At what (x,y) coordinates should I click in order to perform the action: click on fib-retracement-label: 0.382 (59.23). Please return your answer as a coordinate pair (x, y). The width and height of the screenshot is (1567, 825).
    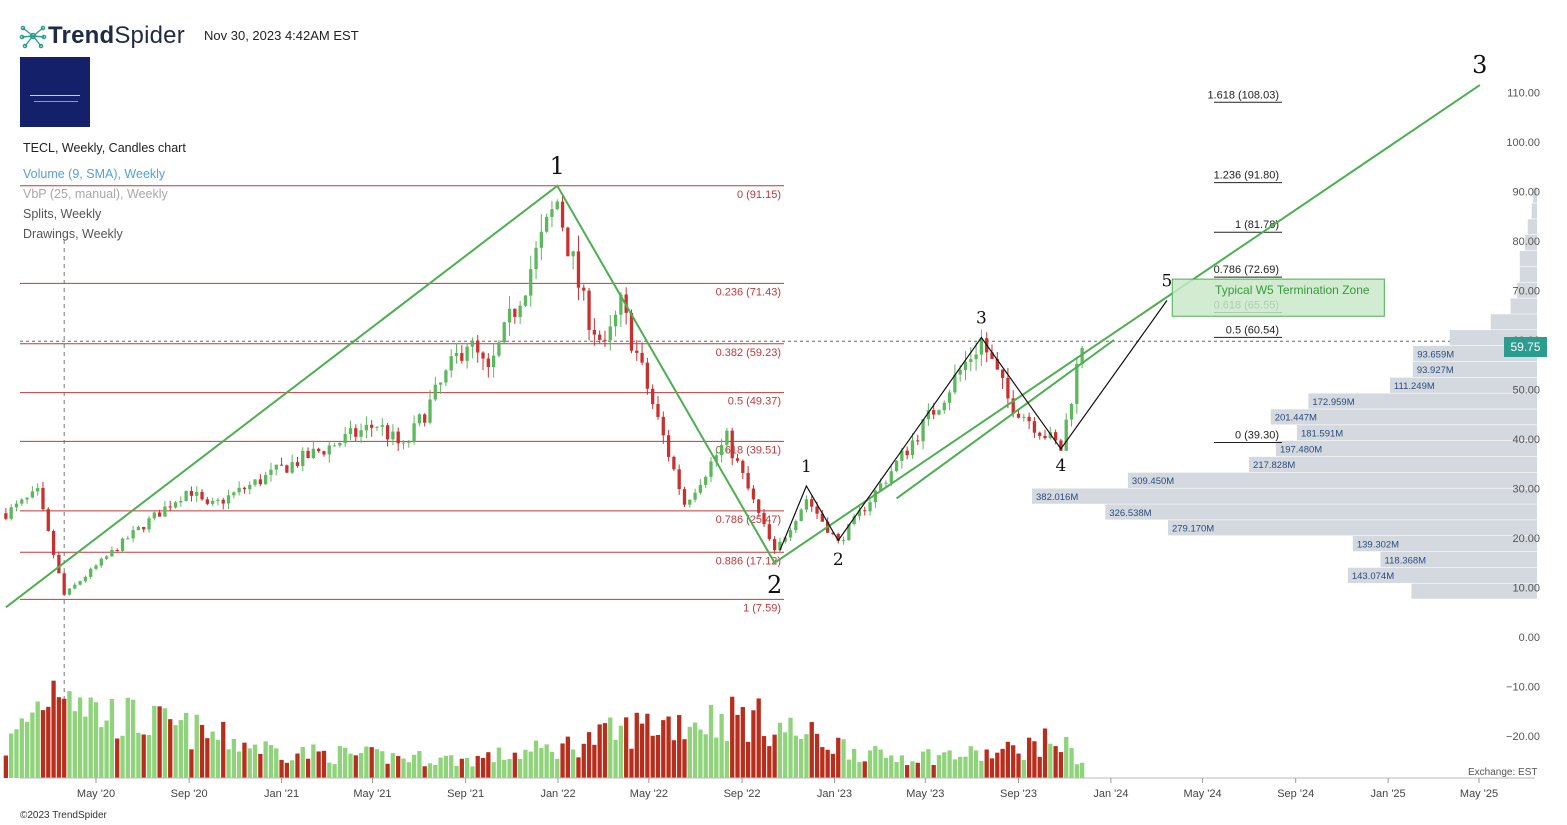
    Looking at the image, I should click on (748, 353).